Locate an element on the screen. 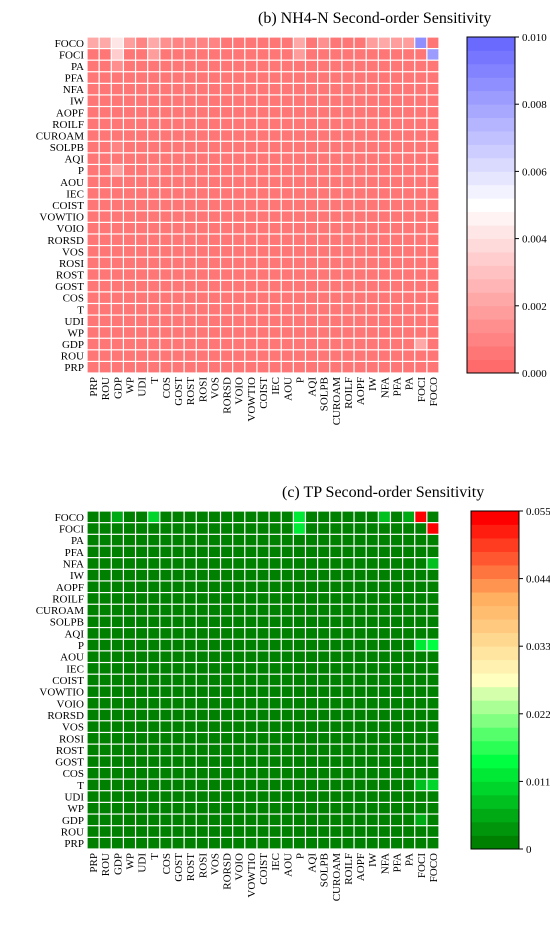  column-label: CUROAM is located at coordinates (337, 877).